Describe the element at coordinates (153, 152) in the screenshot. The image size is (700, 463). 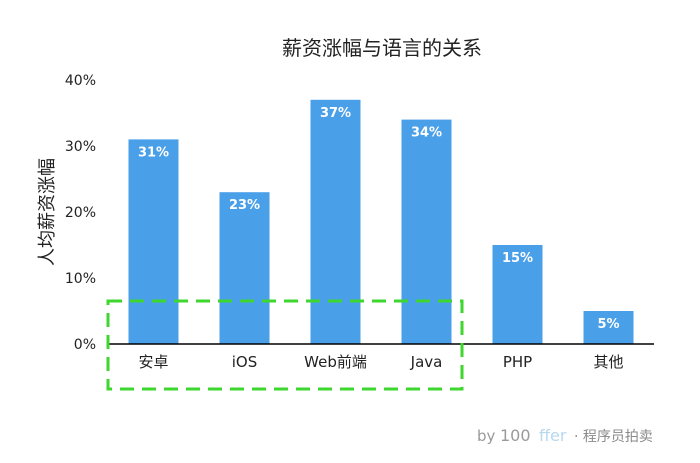
I see `bar-data-label: 31%` at that location.